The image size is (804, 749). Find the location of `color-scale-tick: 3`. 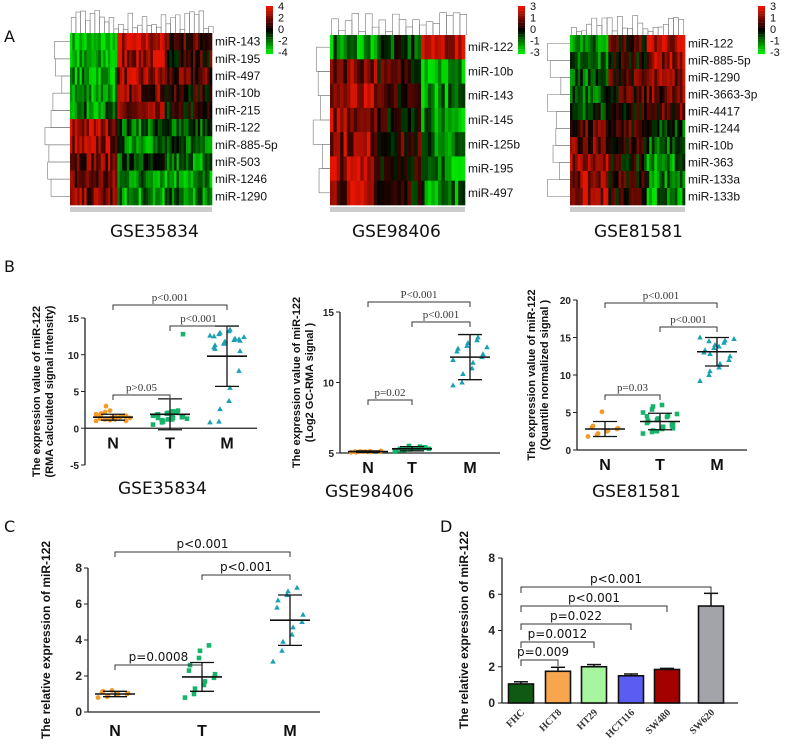

color-scale-tick: 3 is located at coordinates (773, 7).